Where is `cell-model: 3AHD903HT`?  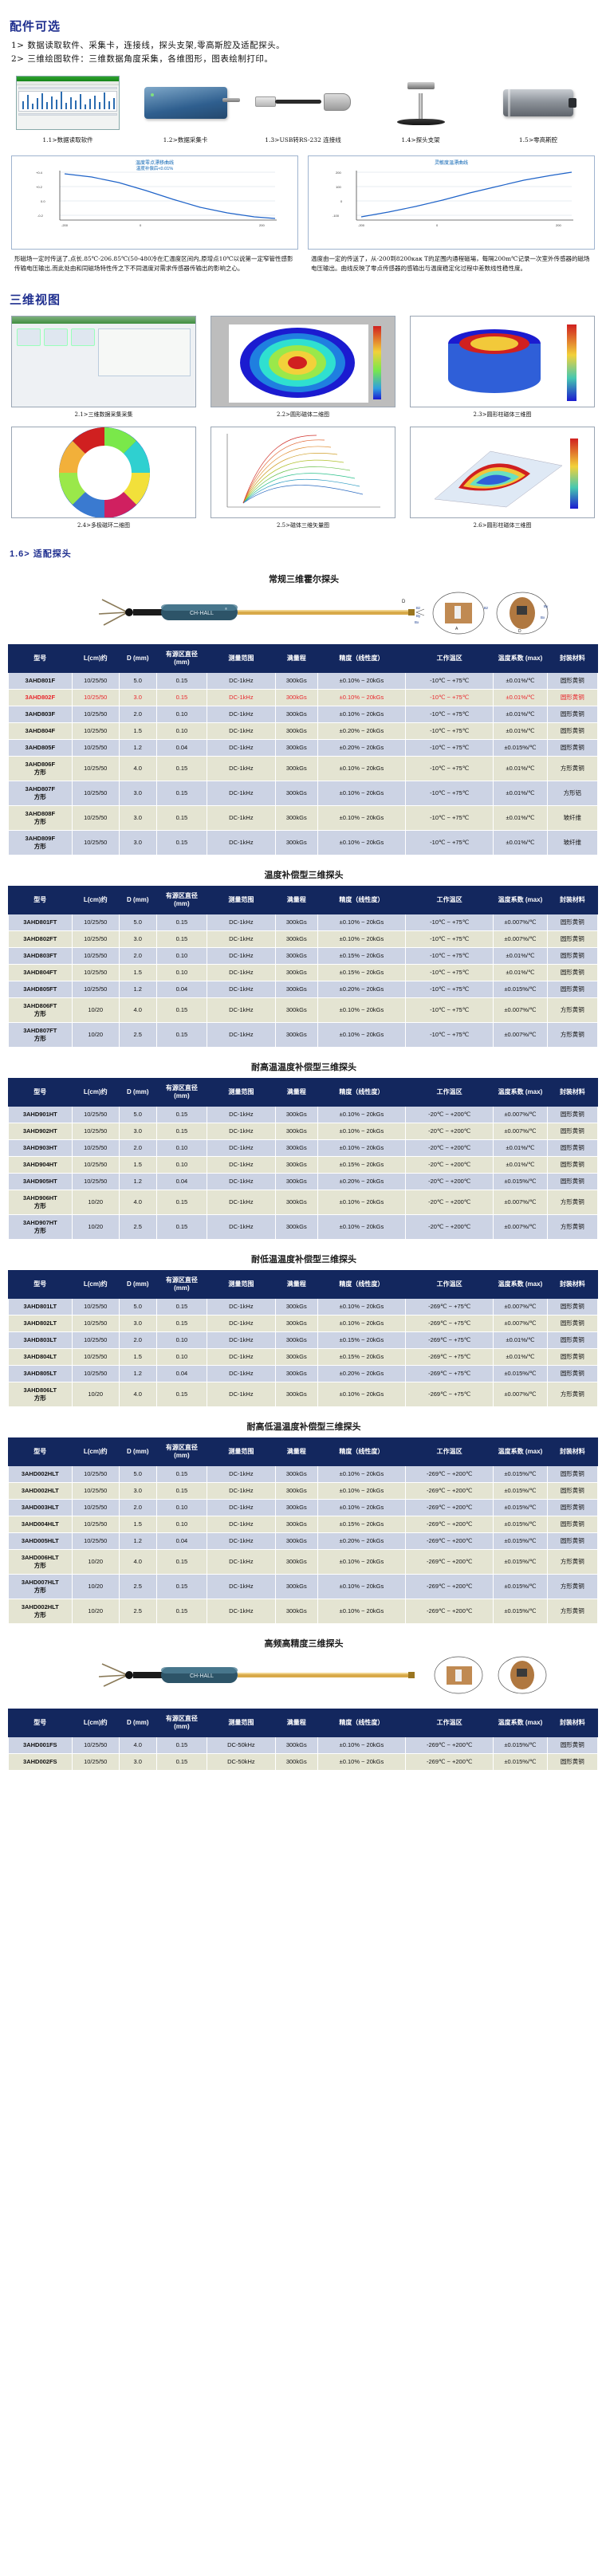 cell-model: 3AHD903HT is located at coordinates (40, 1148).